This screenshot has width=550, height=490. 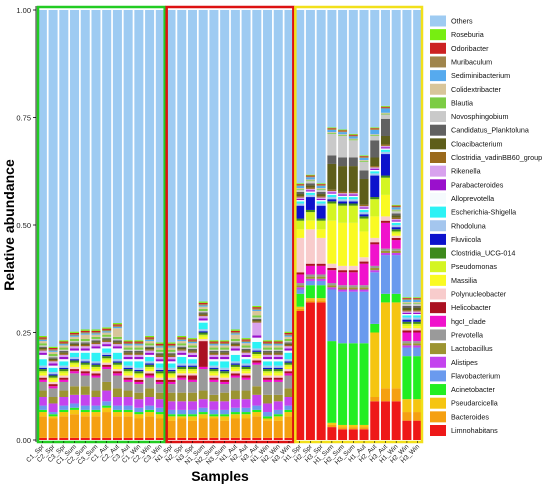 What do you see at coordinates (96, 170) in the screenshot?
I see `bar-segment-others` at bounding box center [96, 170].